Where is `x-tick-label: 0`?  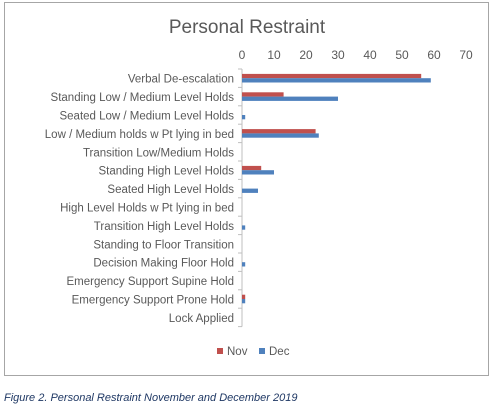
x-tick-label: 0 is located at coordinates (242, 55).